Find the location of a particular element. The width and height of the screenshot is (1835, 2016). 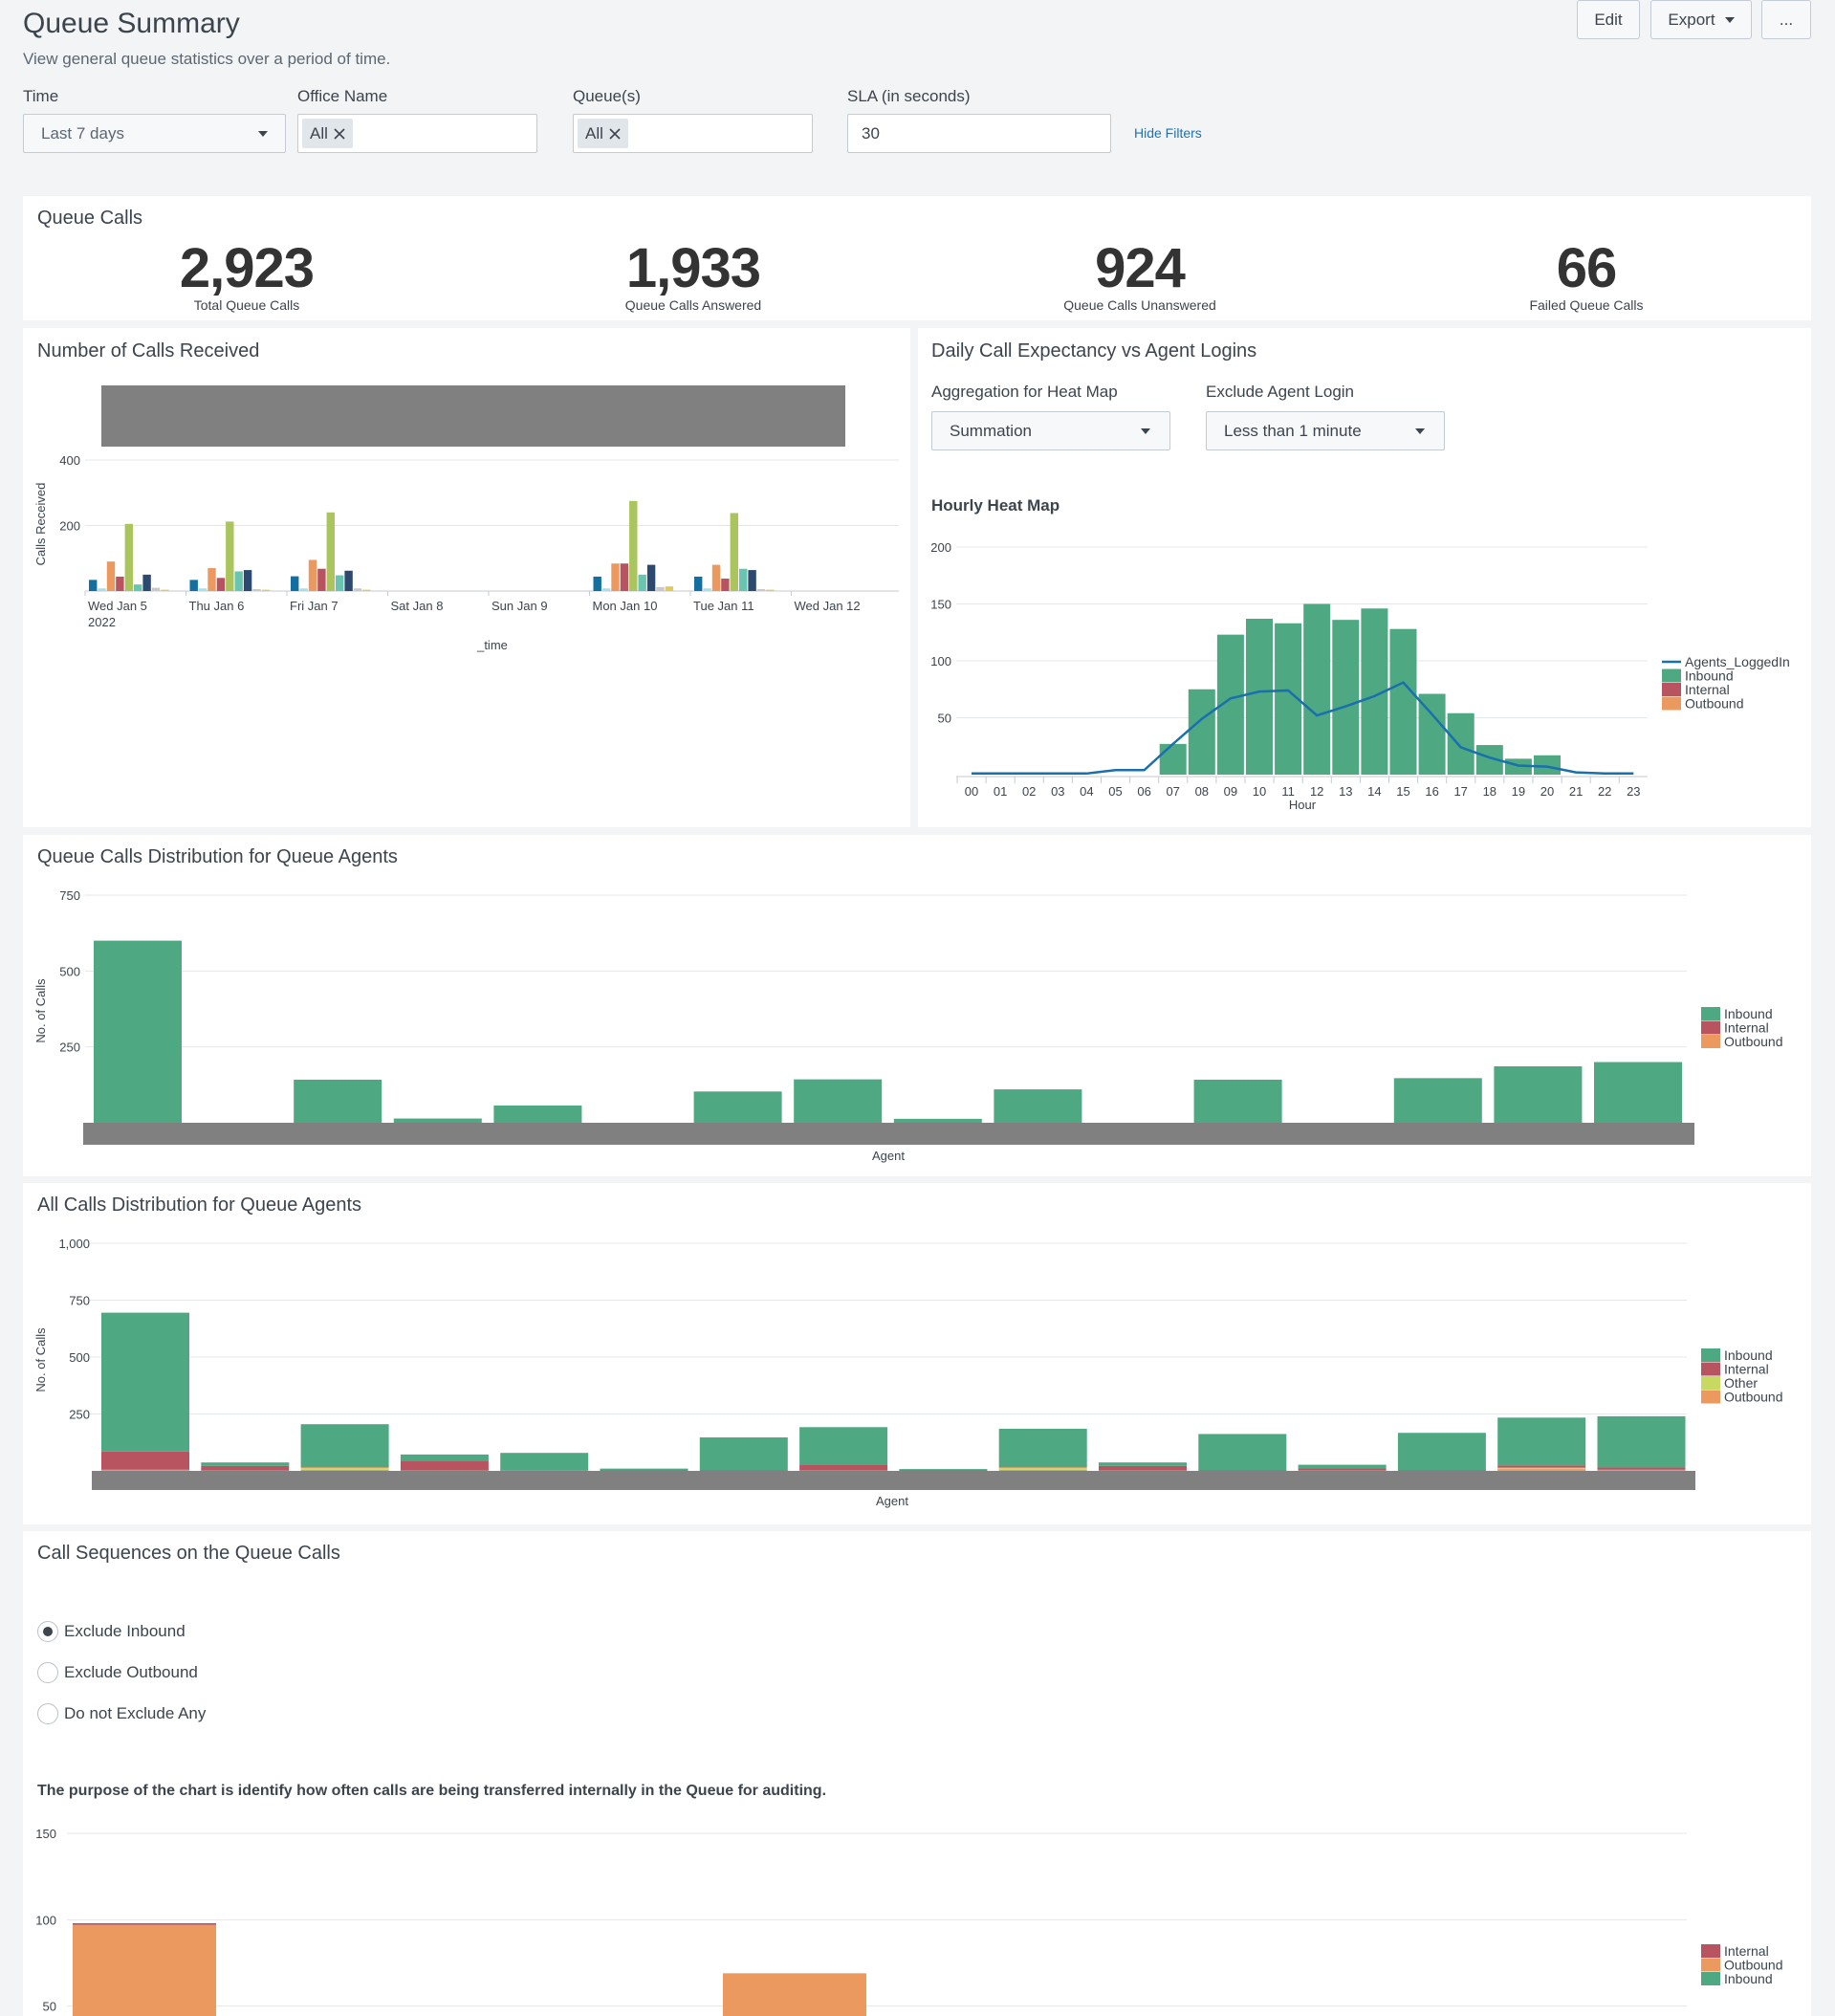

office-tag: All is located at coordinates (327, 133).